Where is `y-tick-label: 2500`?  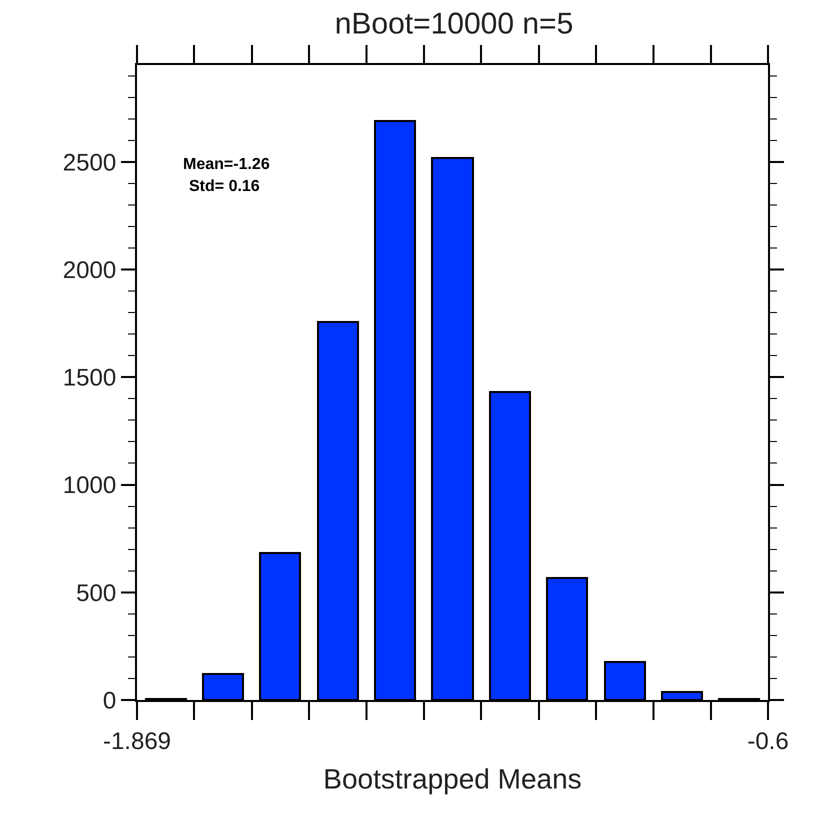
y-tick-label: 2500 is located at coordinates (89, 162).